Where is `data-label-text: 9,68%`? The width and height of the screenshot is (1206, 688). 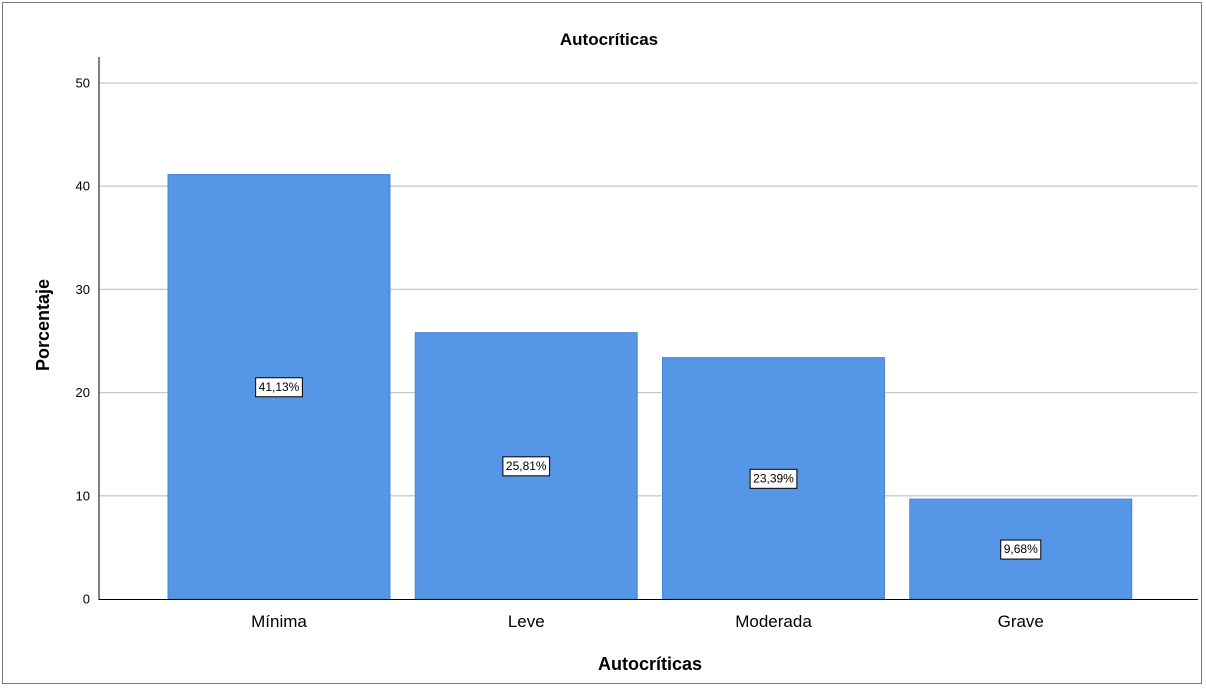
data-label-text: 9,68% is located at coordinates (1021, 549).